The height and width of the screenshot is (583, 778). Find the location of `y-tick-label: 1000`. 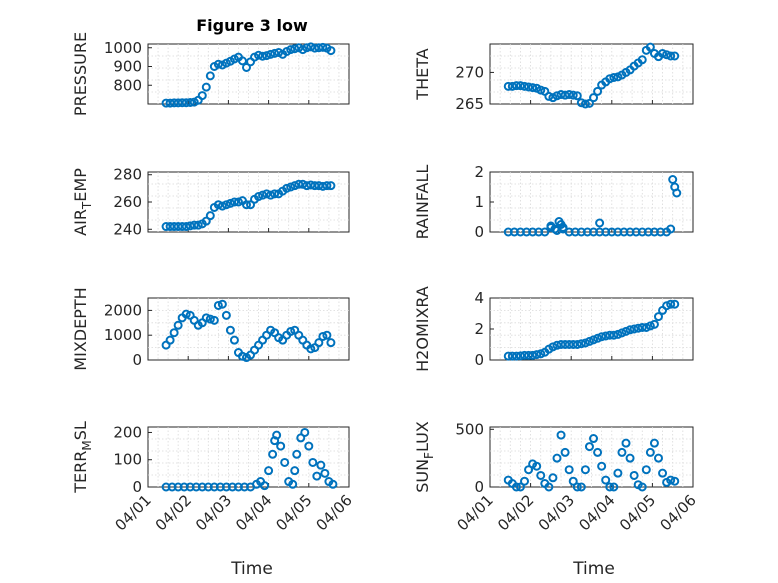

y-tick-label: 1000 is located at coordinates (123, 335).